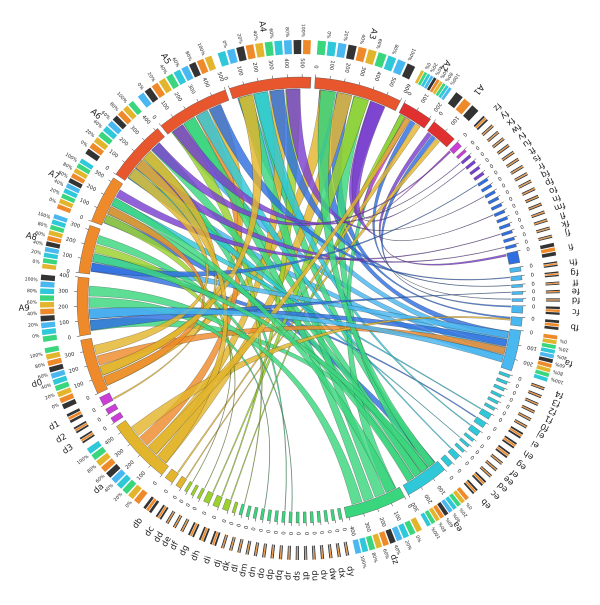  Describe the element at coordinates (550, 337) in the screenshot. I see `track-band-fa` at that location.